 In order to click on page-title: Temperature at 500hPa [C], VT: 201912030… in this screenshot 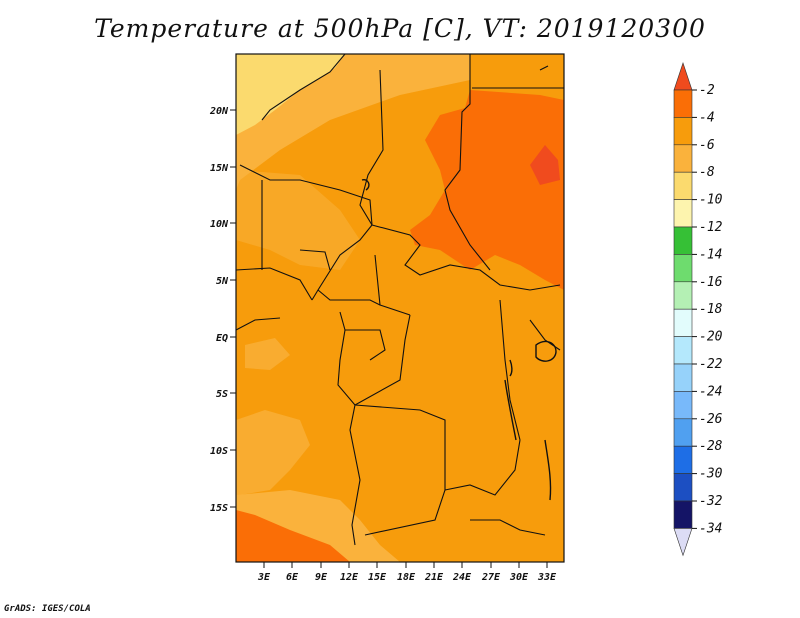, I will do `click(400, 28)`.